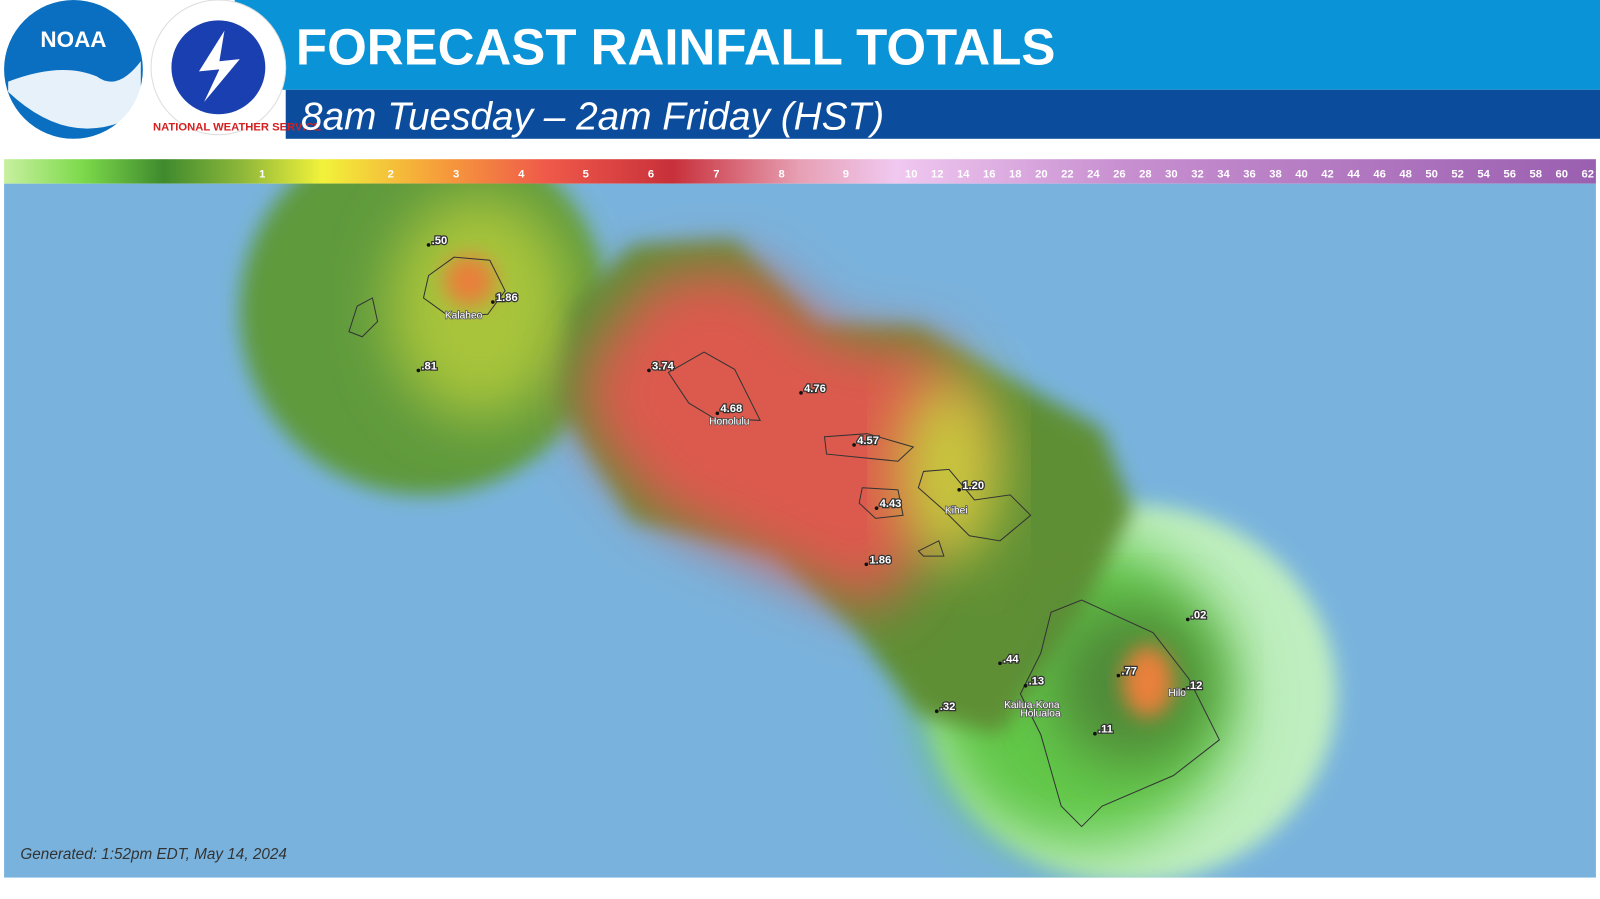  Describe the element at coordinates (1199, 615) in the screenshot. I see `point-value: .02` at that location.